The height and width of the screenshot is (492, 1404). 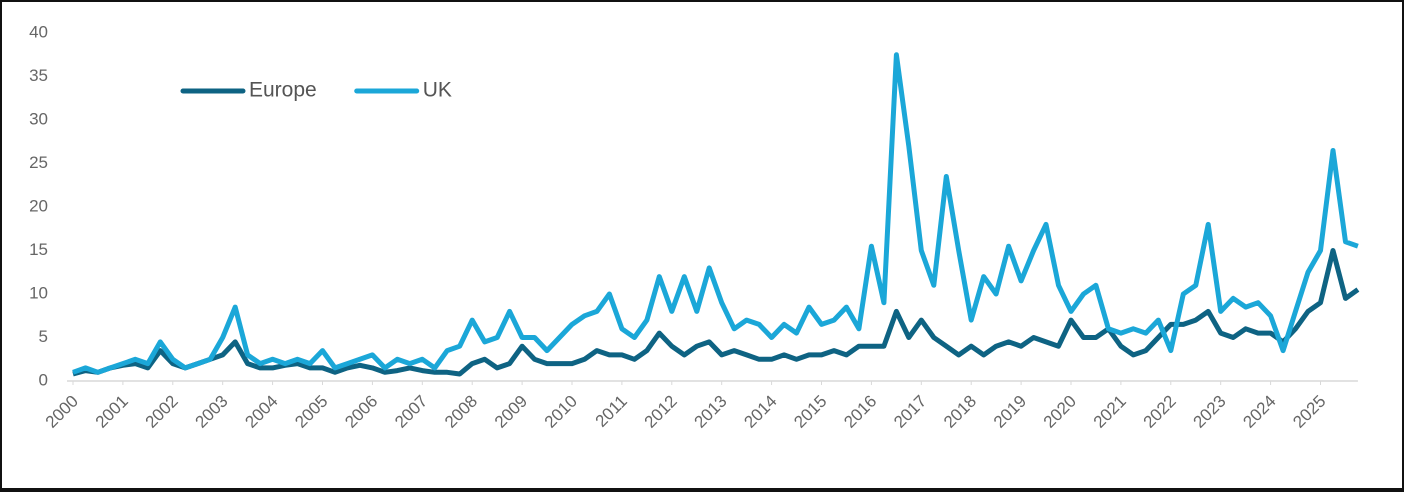 I want to click on x-tick-label: 2019, so click(x=1010, y=412).